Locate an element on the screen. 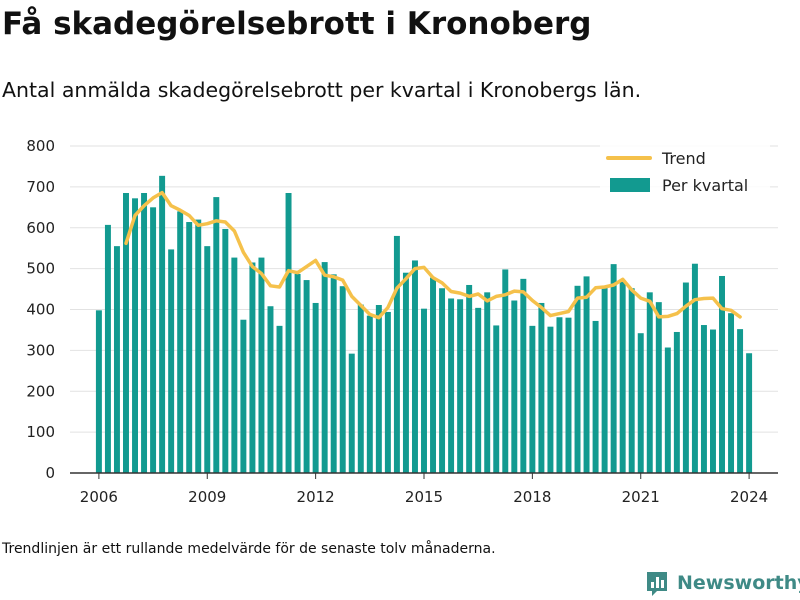 This screenshot has height=600, width=800. y-tick-label: 0 is located at coordinates (50, 473).